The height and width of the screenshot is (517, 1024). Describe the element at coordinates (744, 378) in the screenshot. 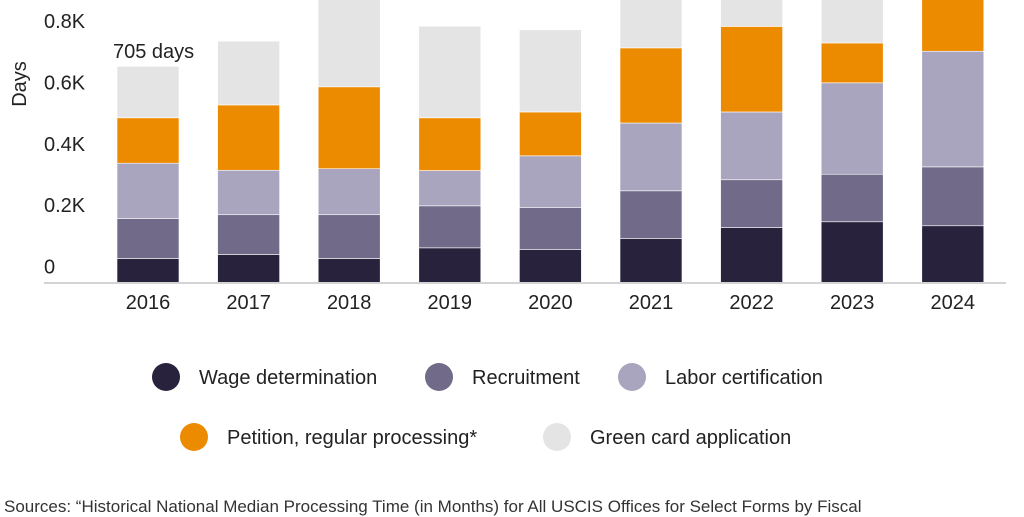

I see `legend-label: Labor certification` at that location.